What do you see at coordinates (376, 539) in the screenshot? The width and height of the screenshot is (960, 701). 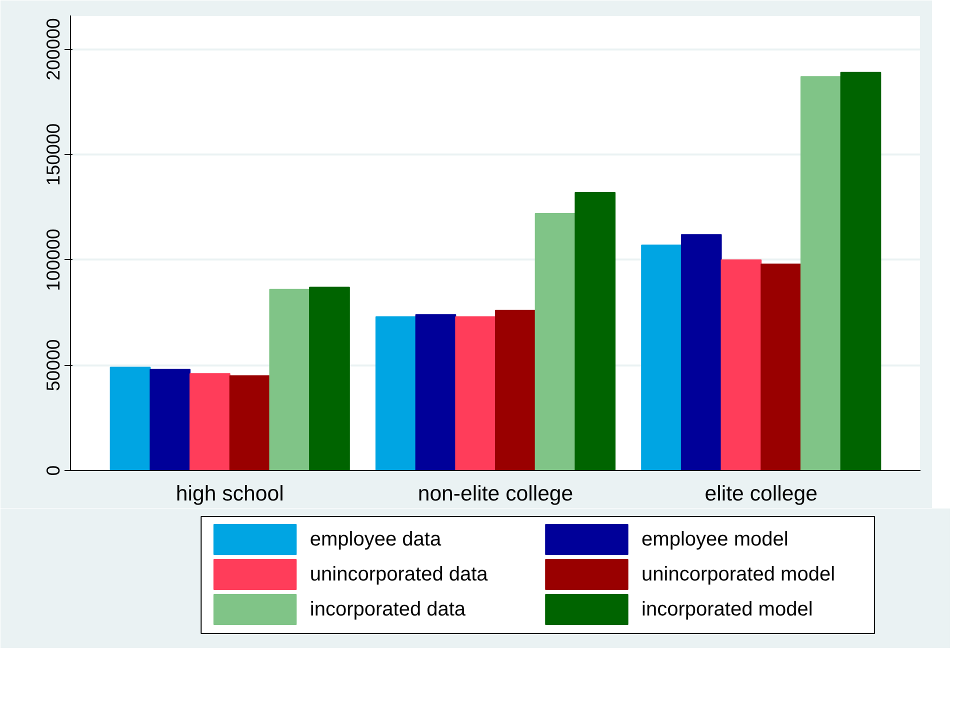 I see `legend-label: employee data` at bounding box center [376, 539].